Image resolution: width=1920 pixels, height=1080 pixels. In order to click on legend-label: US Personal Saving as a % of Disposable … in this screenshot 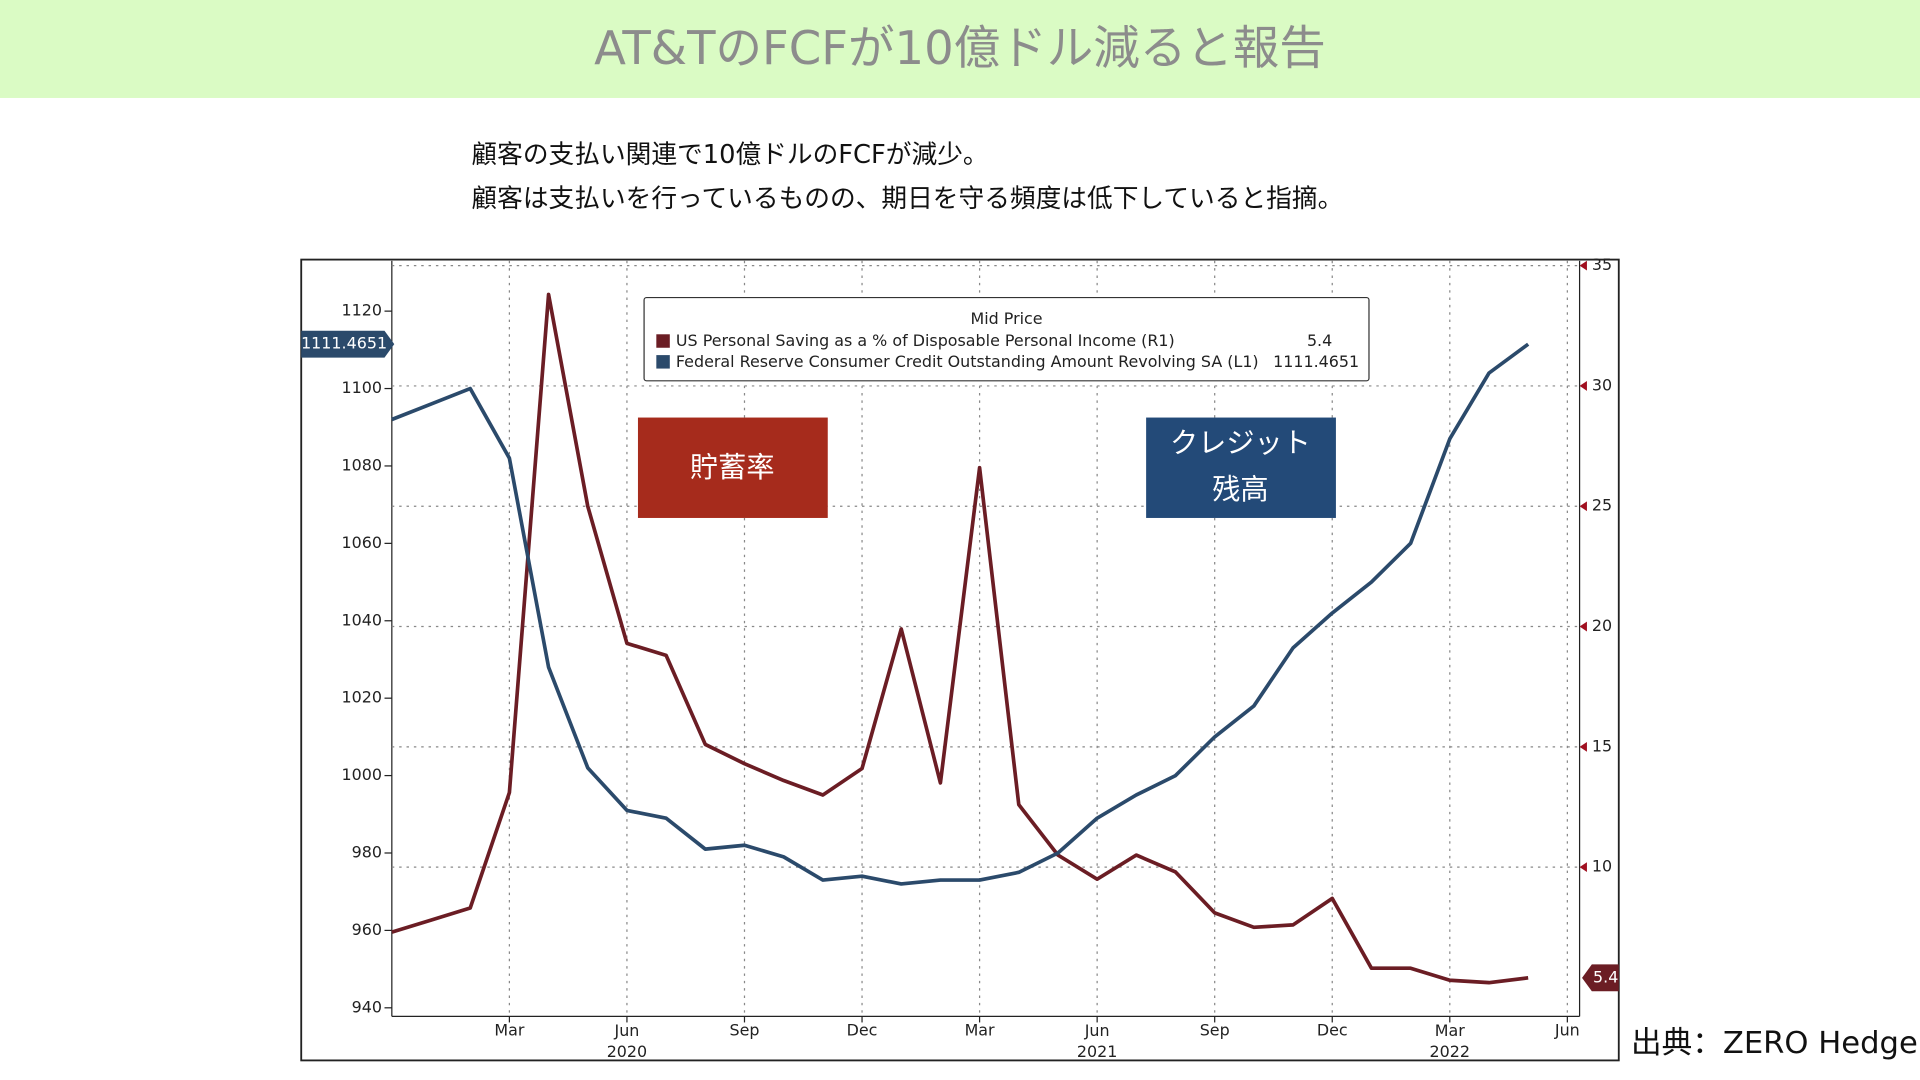, I will do `click(925, 340)`.